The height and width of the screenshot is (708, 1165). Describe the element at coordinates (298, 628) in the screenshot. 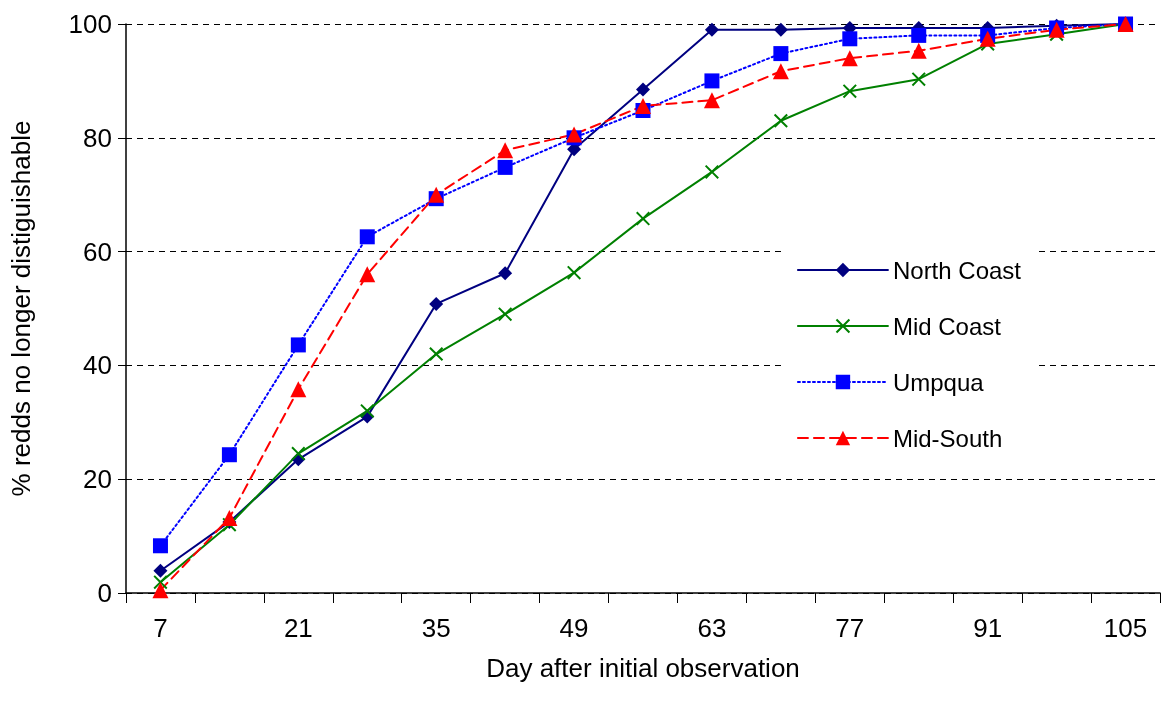

I see `x-tick-label: 21` at that location.